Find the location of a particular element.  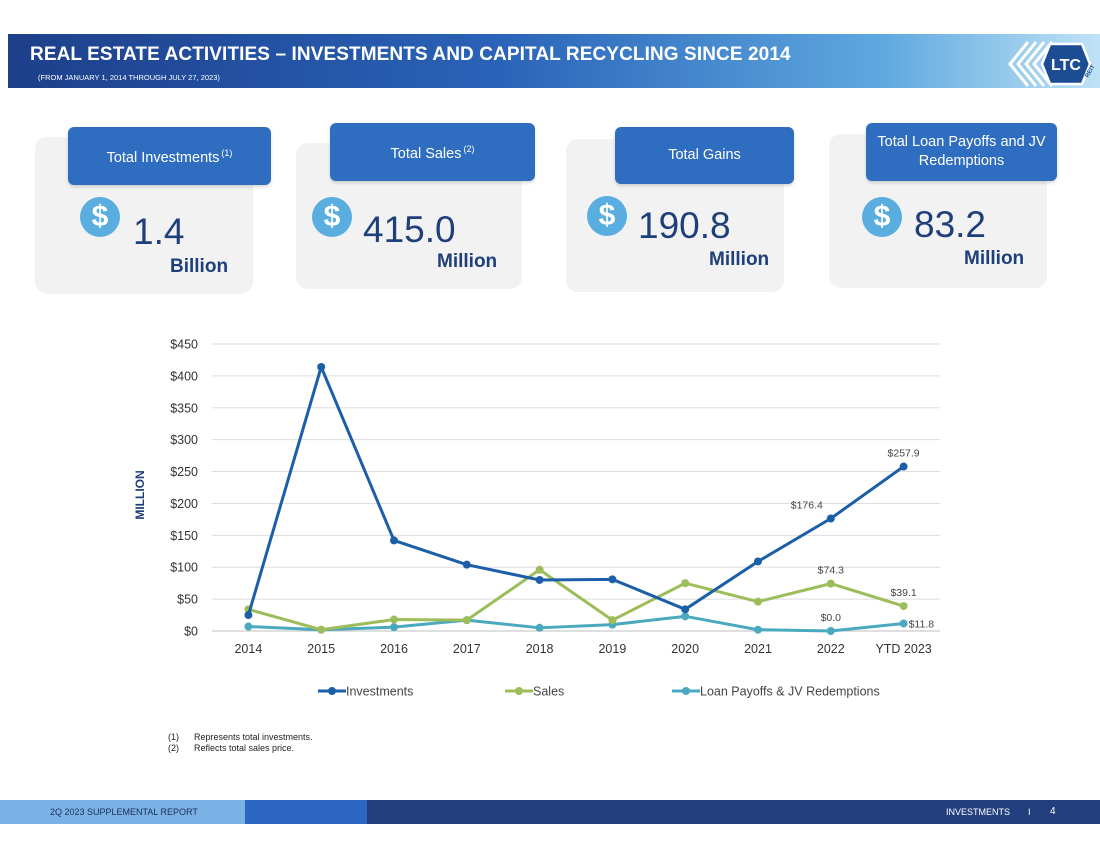

total-sales-value: 415.0 is located at coordinates (409, 229).